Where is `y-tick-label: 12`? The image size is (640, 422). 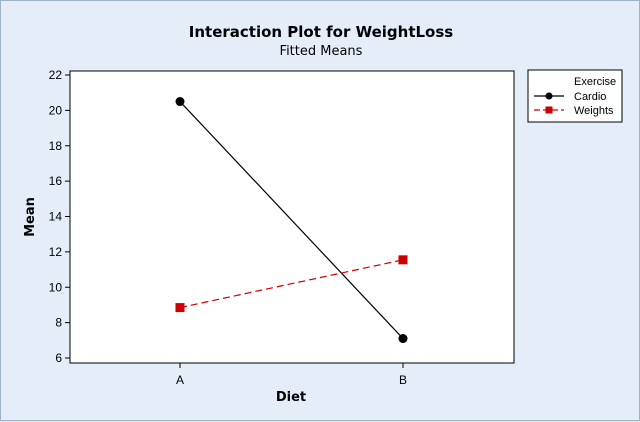 y-tick-label: 12 is located at coordinates (56, 252).